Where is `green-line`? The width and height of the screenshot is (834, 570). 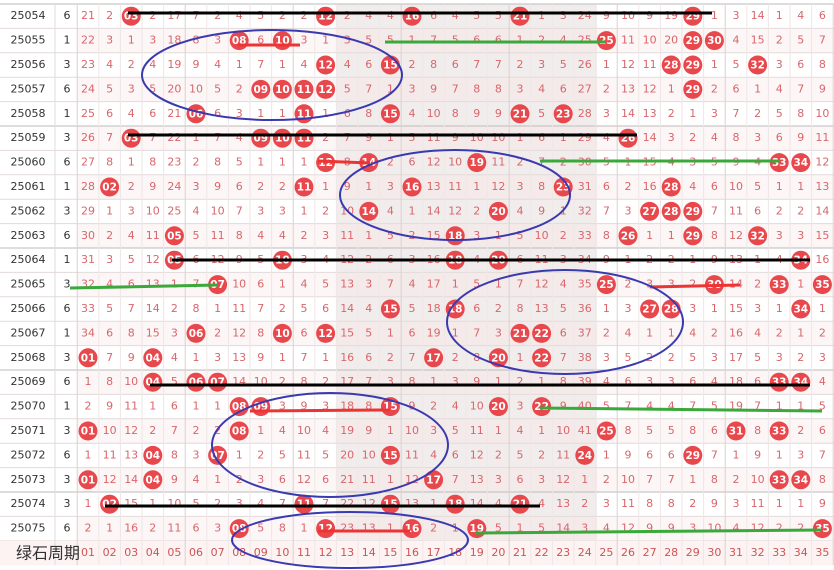 green-line is located at coordinates (681, 409).